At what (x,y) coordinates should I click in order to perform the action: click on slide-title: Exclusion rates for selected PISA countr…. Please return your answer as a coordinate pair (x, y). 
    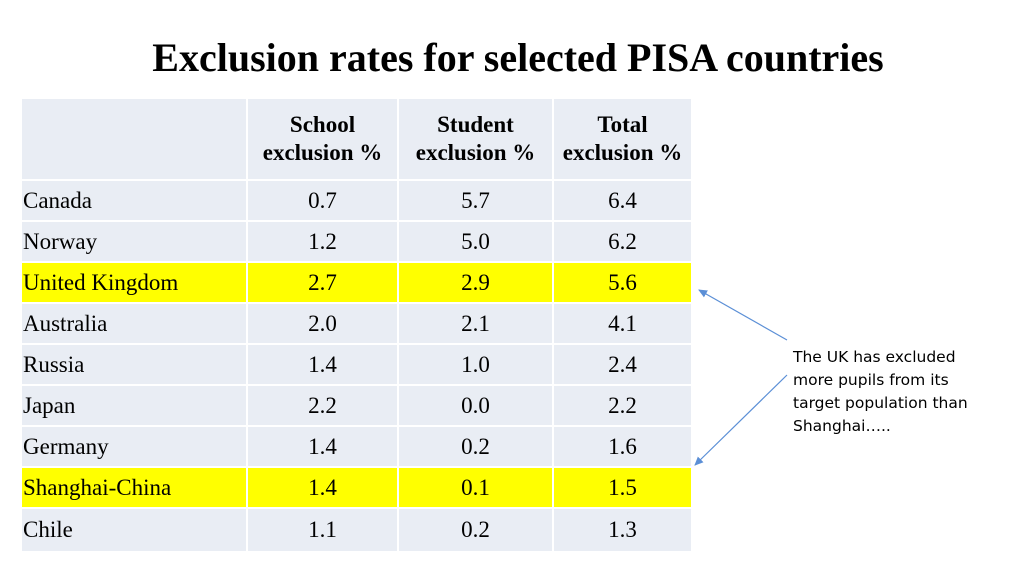
    Looking at the image, I should click on (518, 57).